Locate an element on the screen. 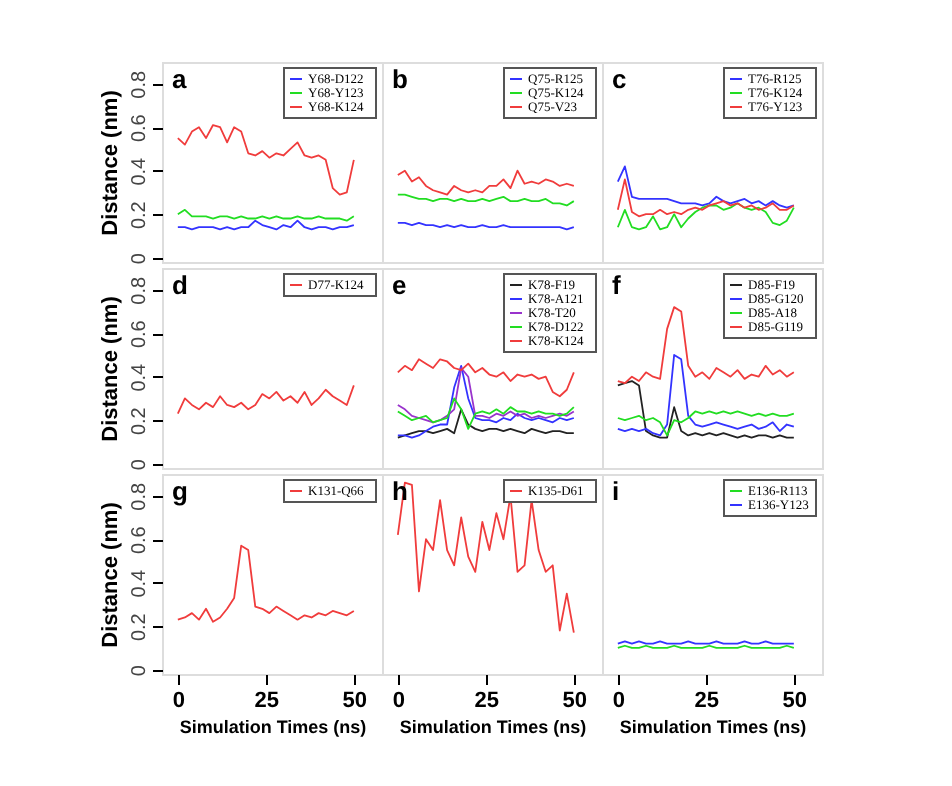 The height and width of the screenshot is (786, 952). annotation: b is located at coordinates (400, 79).